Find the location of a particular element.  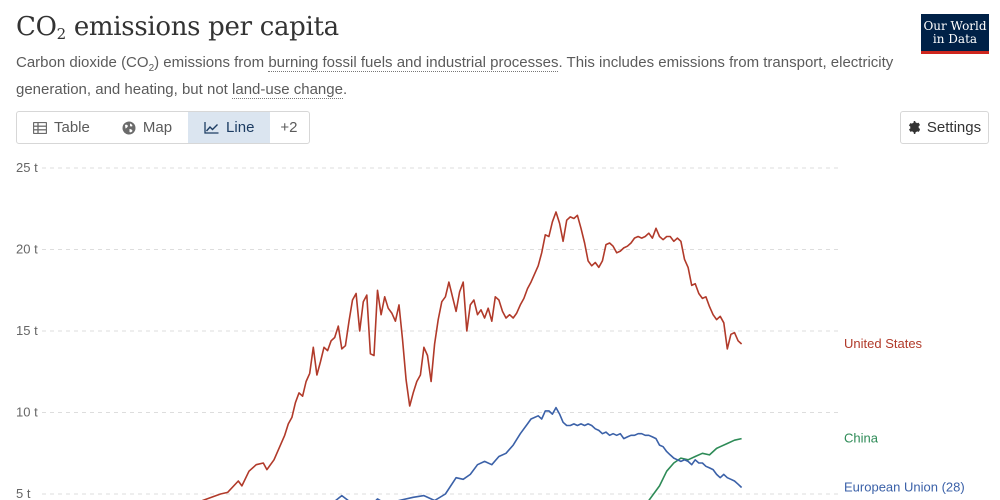

tab-more: +2 is located at coordinates (288, 127).